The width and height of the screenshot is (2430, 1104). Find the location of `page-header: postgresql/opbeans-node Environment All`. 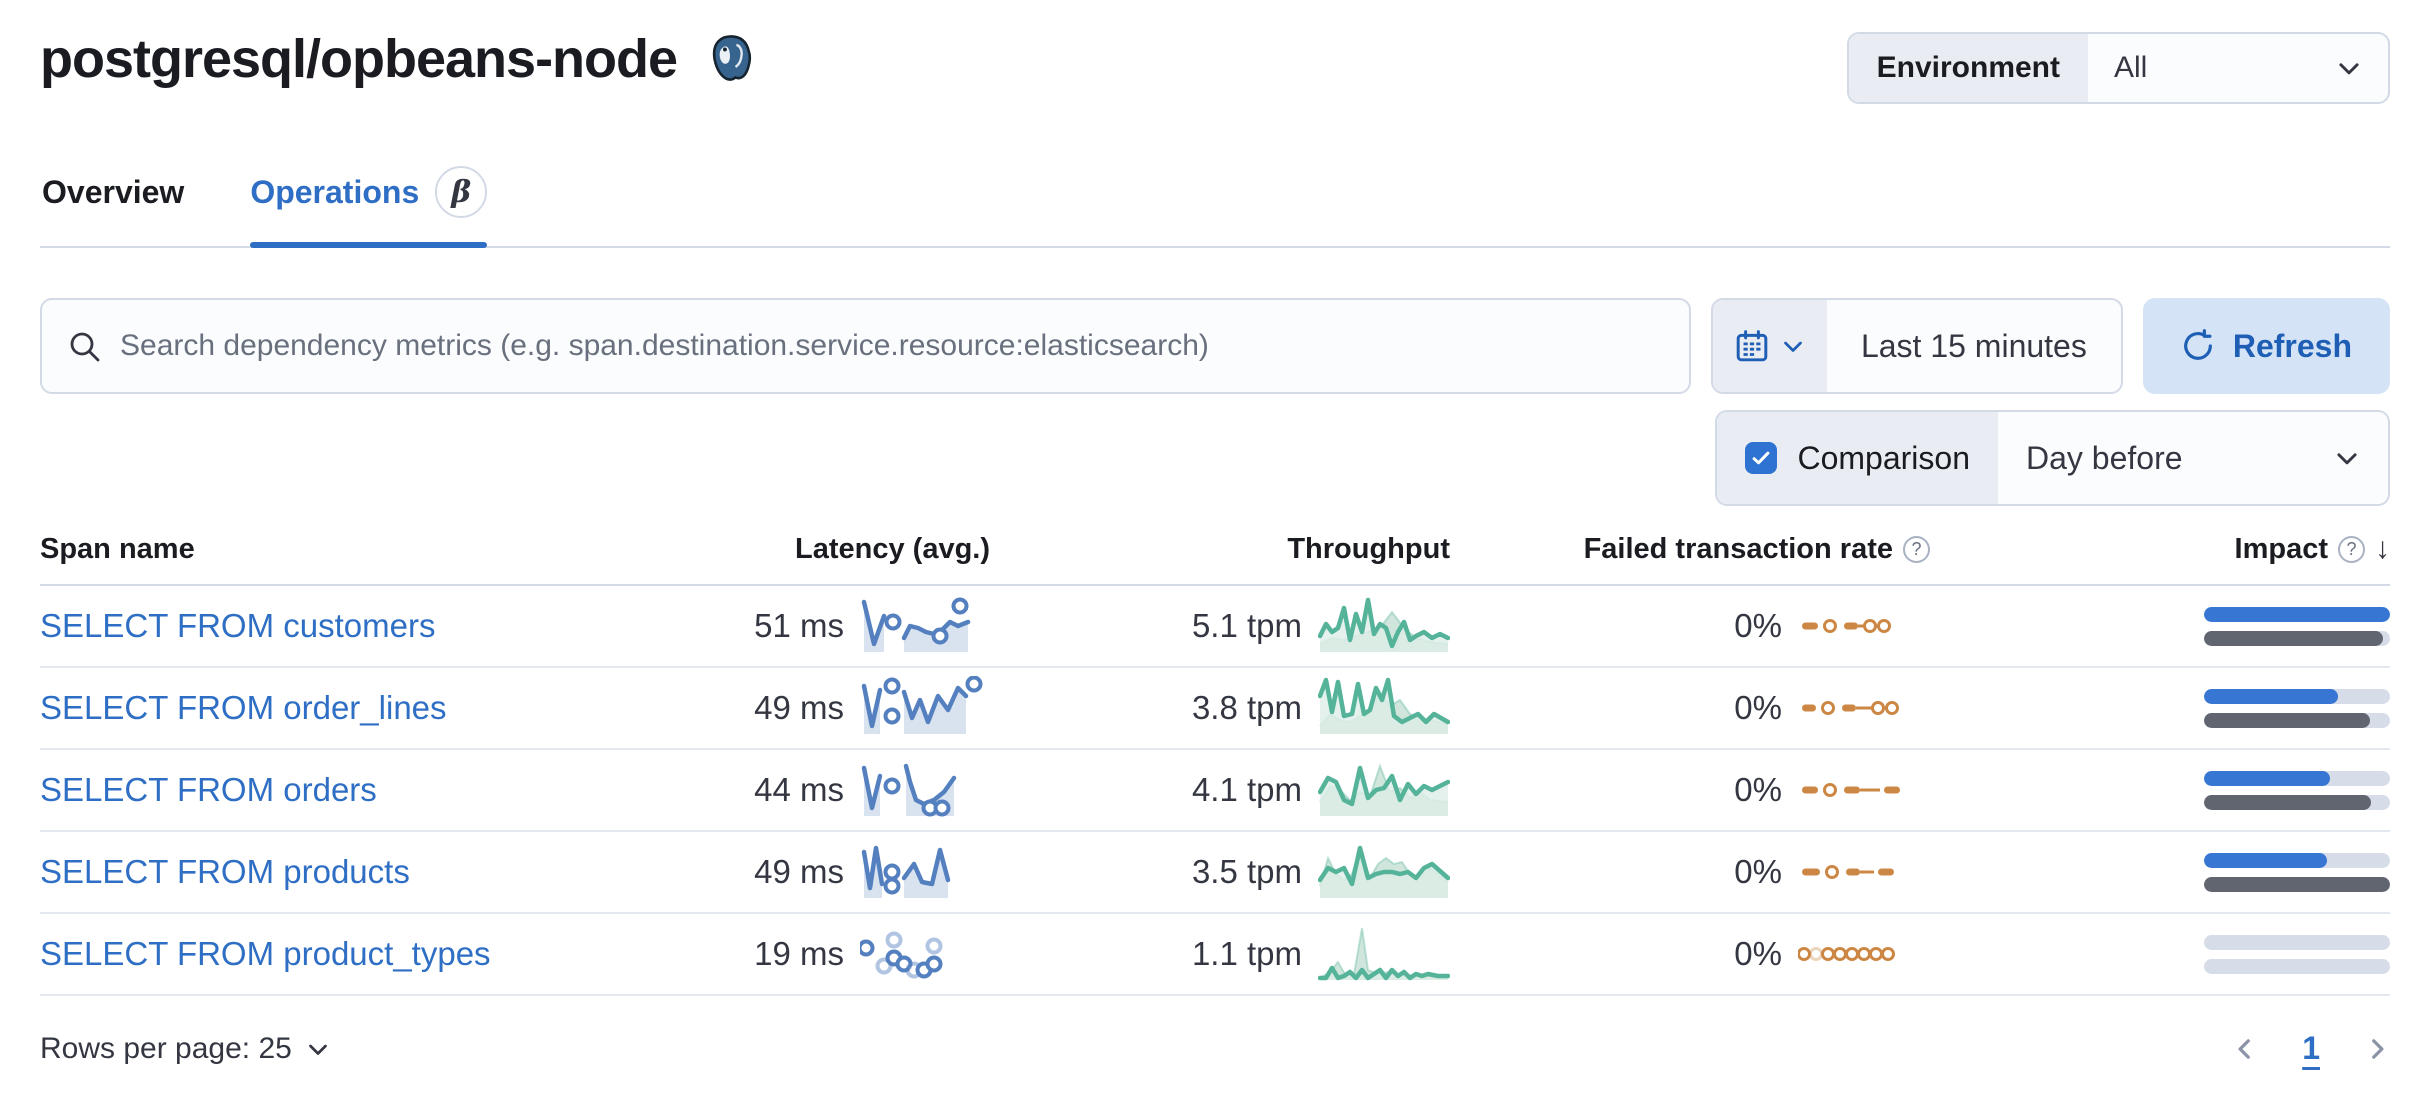

page-header: postgresql/opbeans-node Environment All is located at coordinates (1215, 65).